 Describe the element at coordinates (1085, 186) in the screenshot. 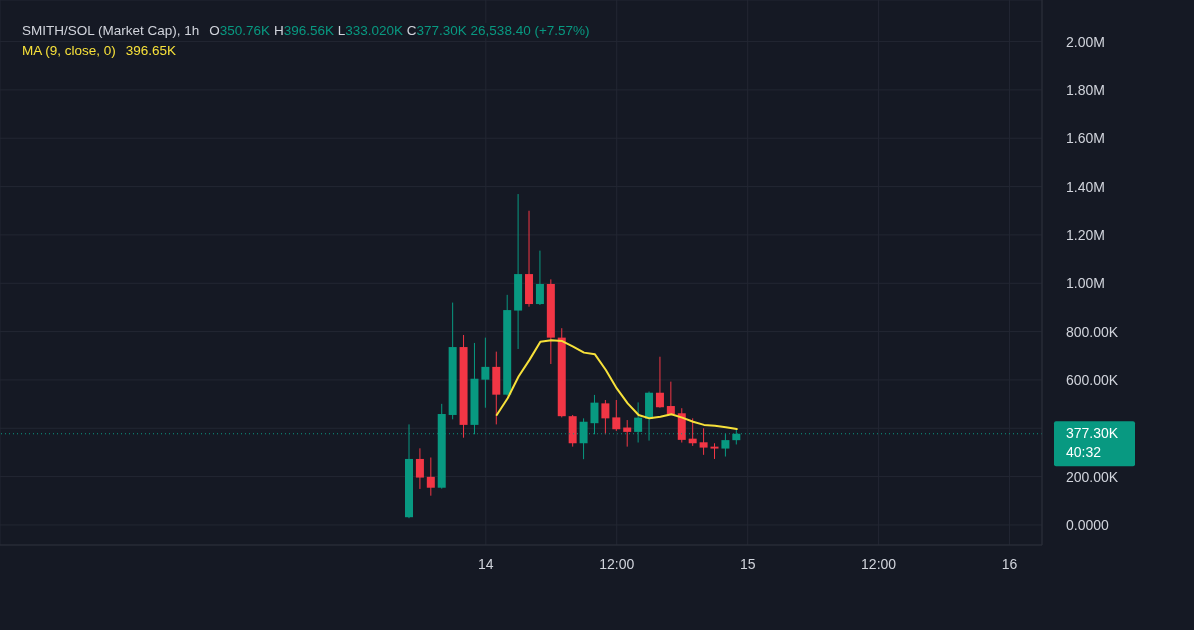

I see `y-tick-label: 1.40M` at that location.